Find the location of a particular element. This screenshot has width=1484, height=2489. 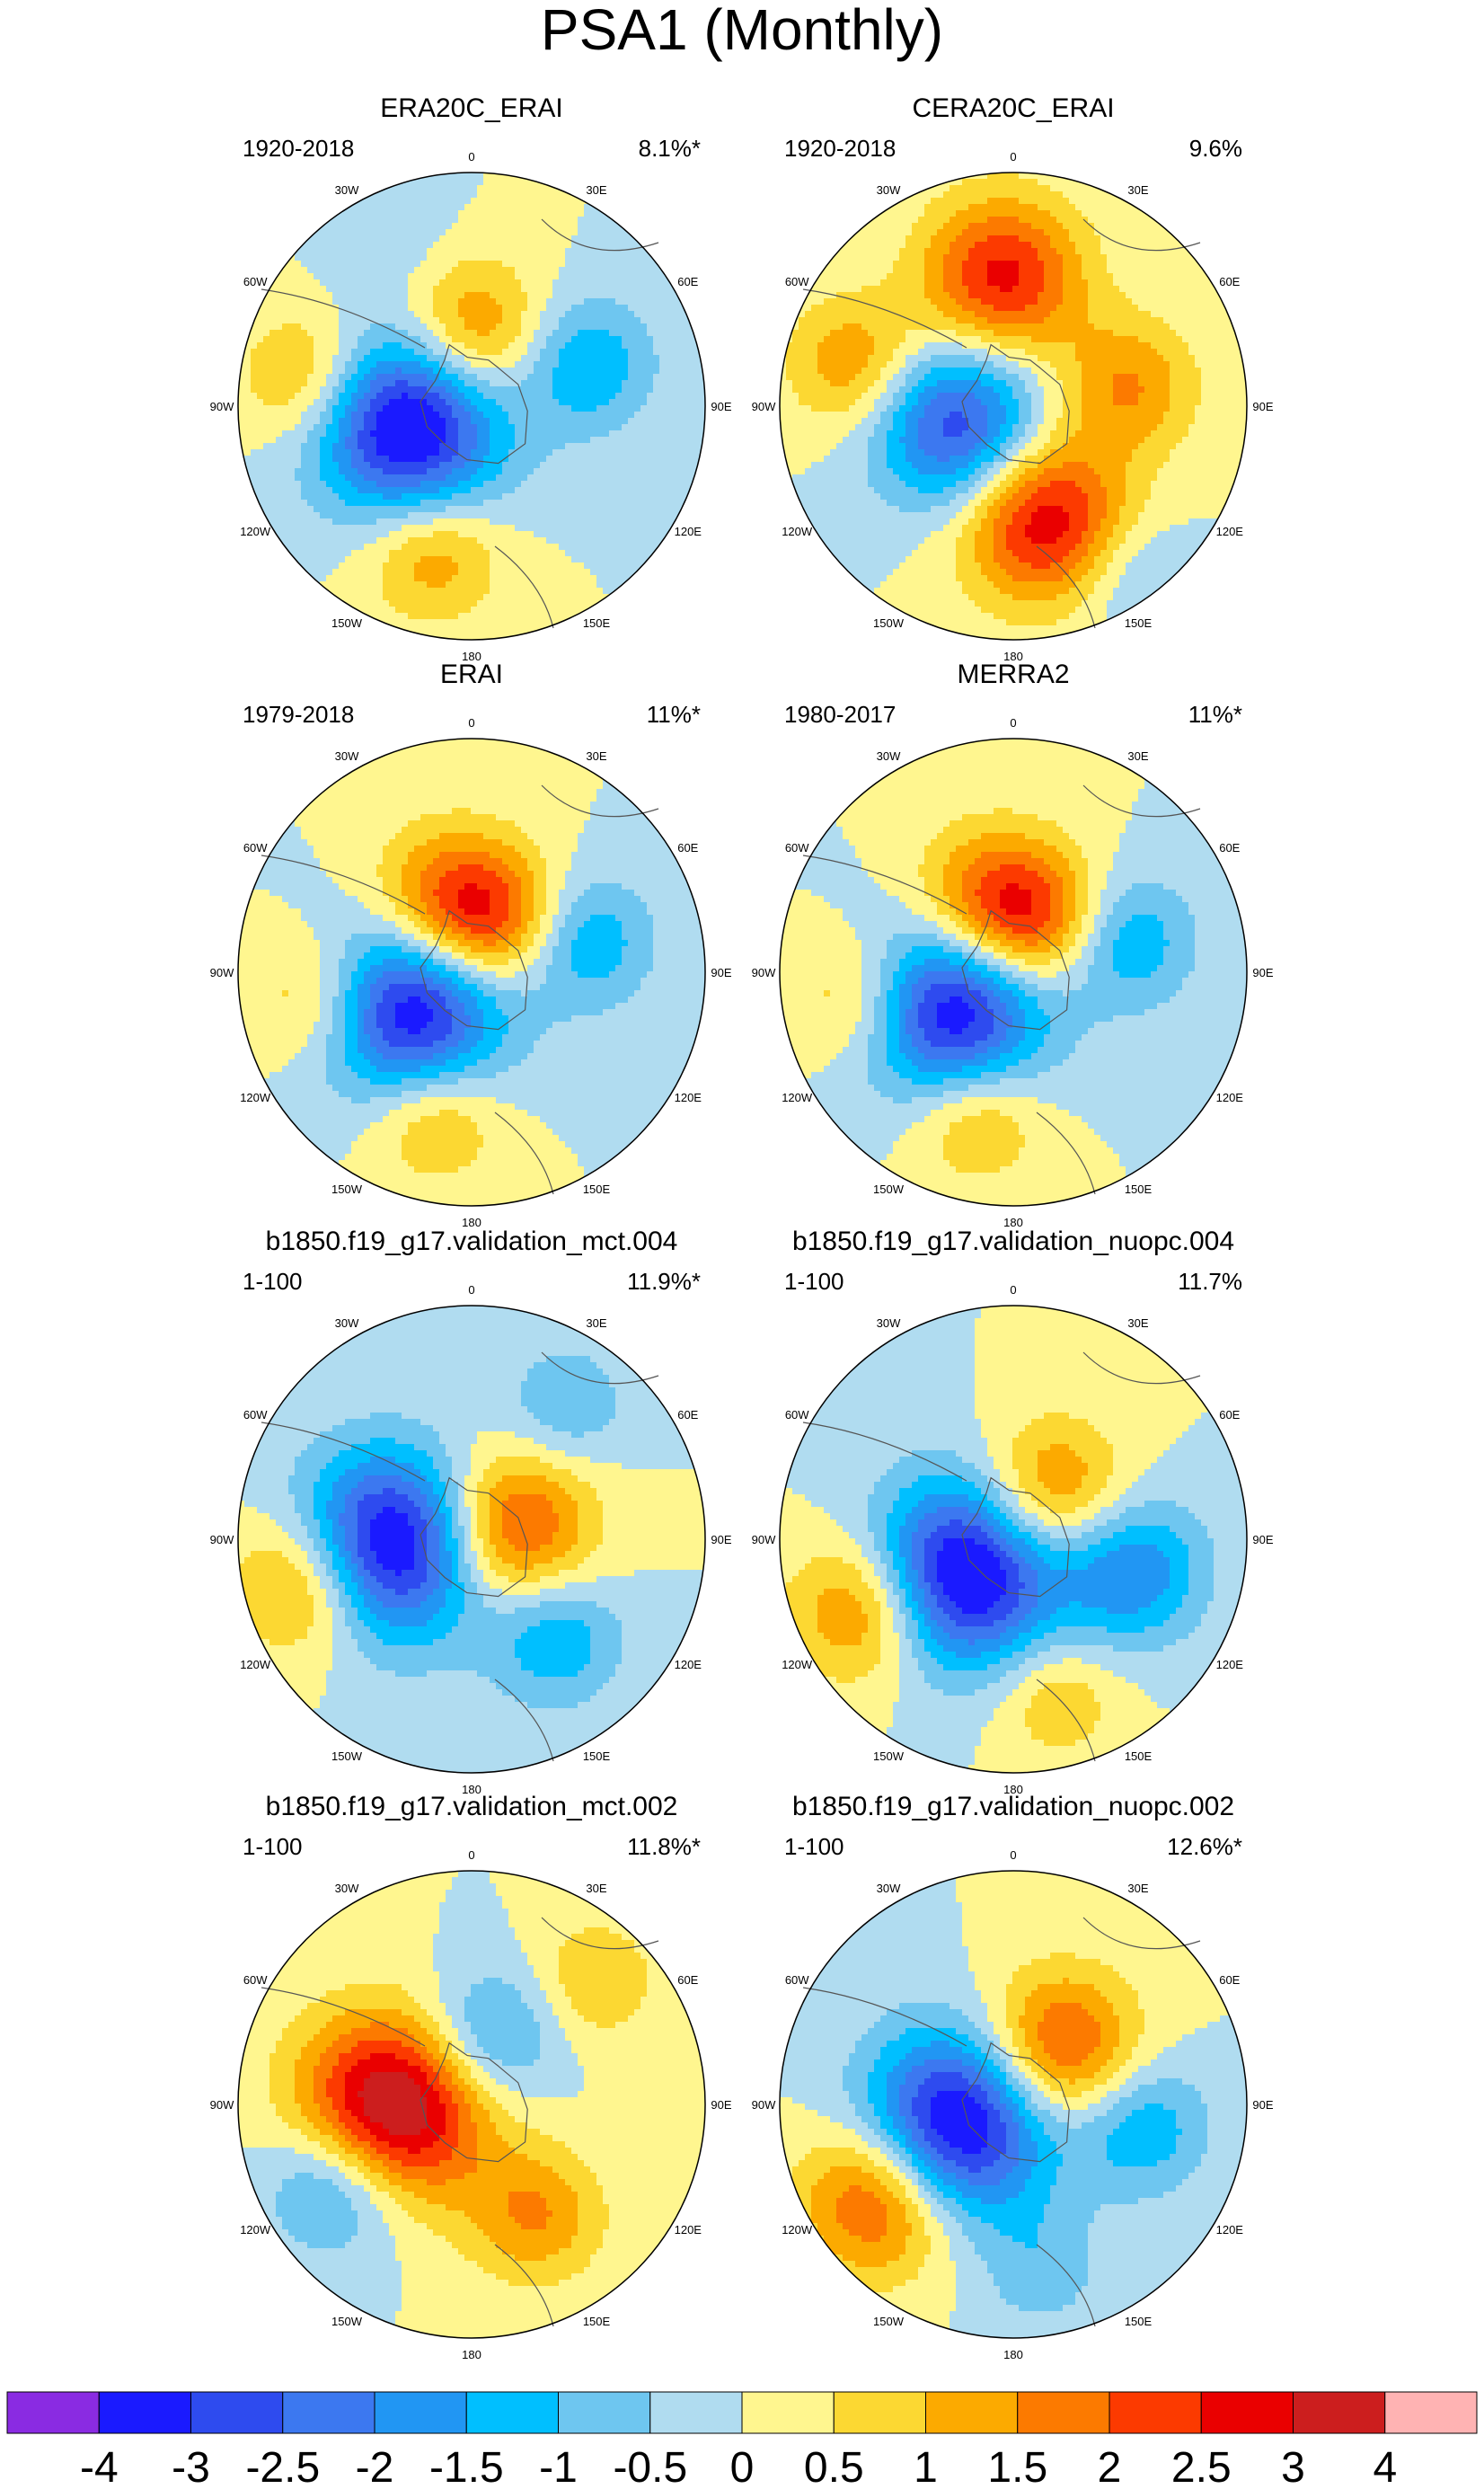

colorbar-tick-label: -2.5 is located at coordinates (282, 2466).